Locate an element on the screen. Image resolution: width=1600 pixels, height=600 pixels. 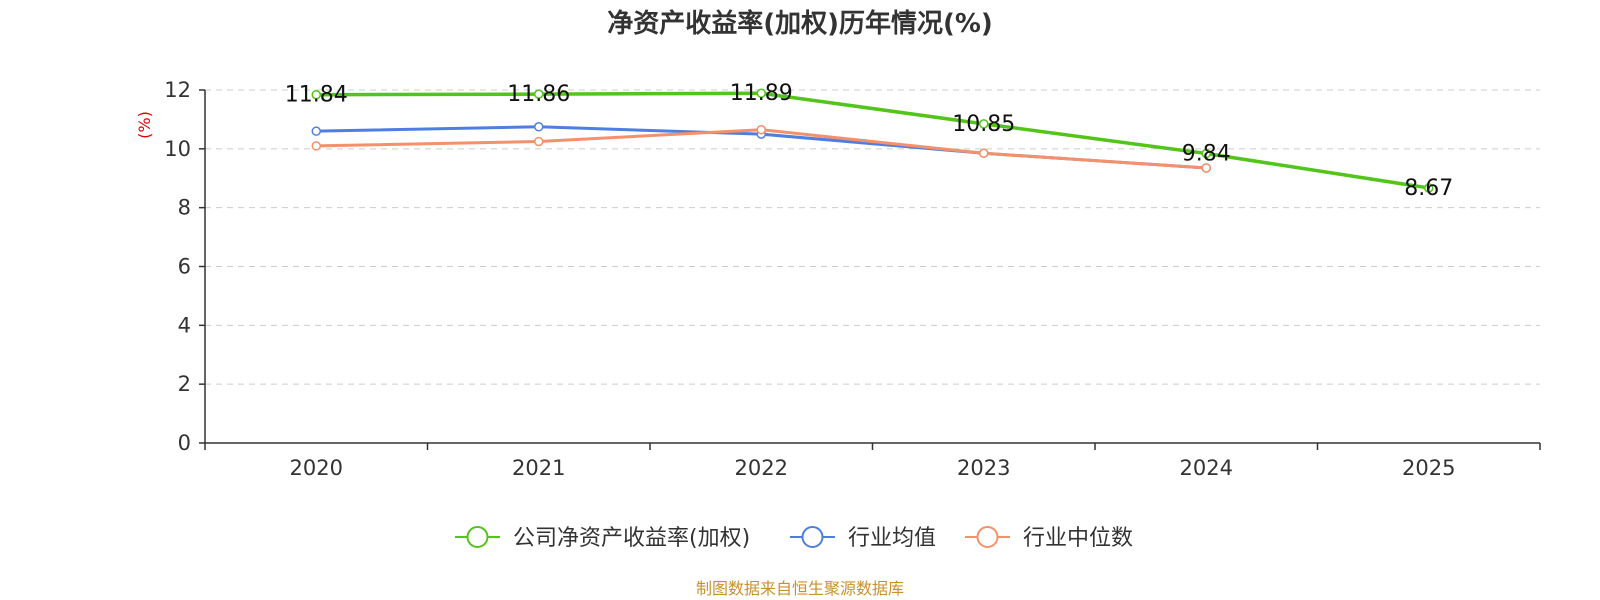
data-label: 11.89 is located at coordinates (761, 93).